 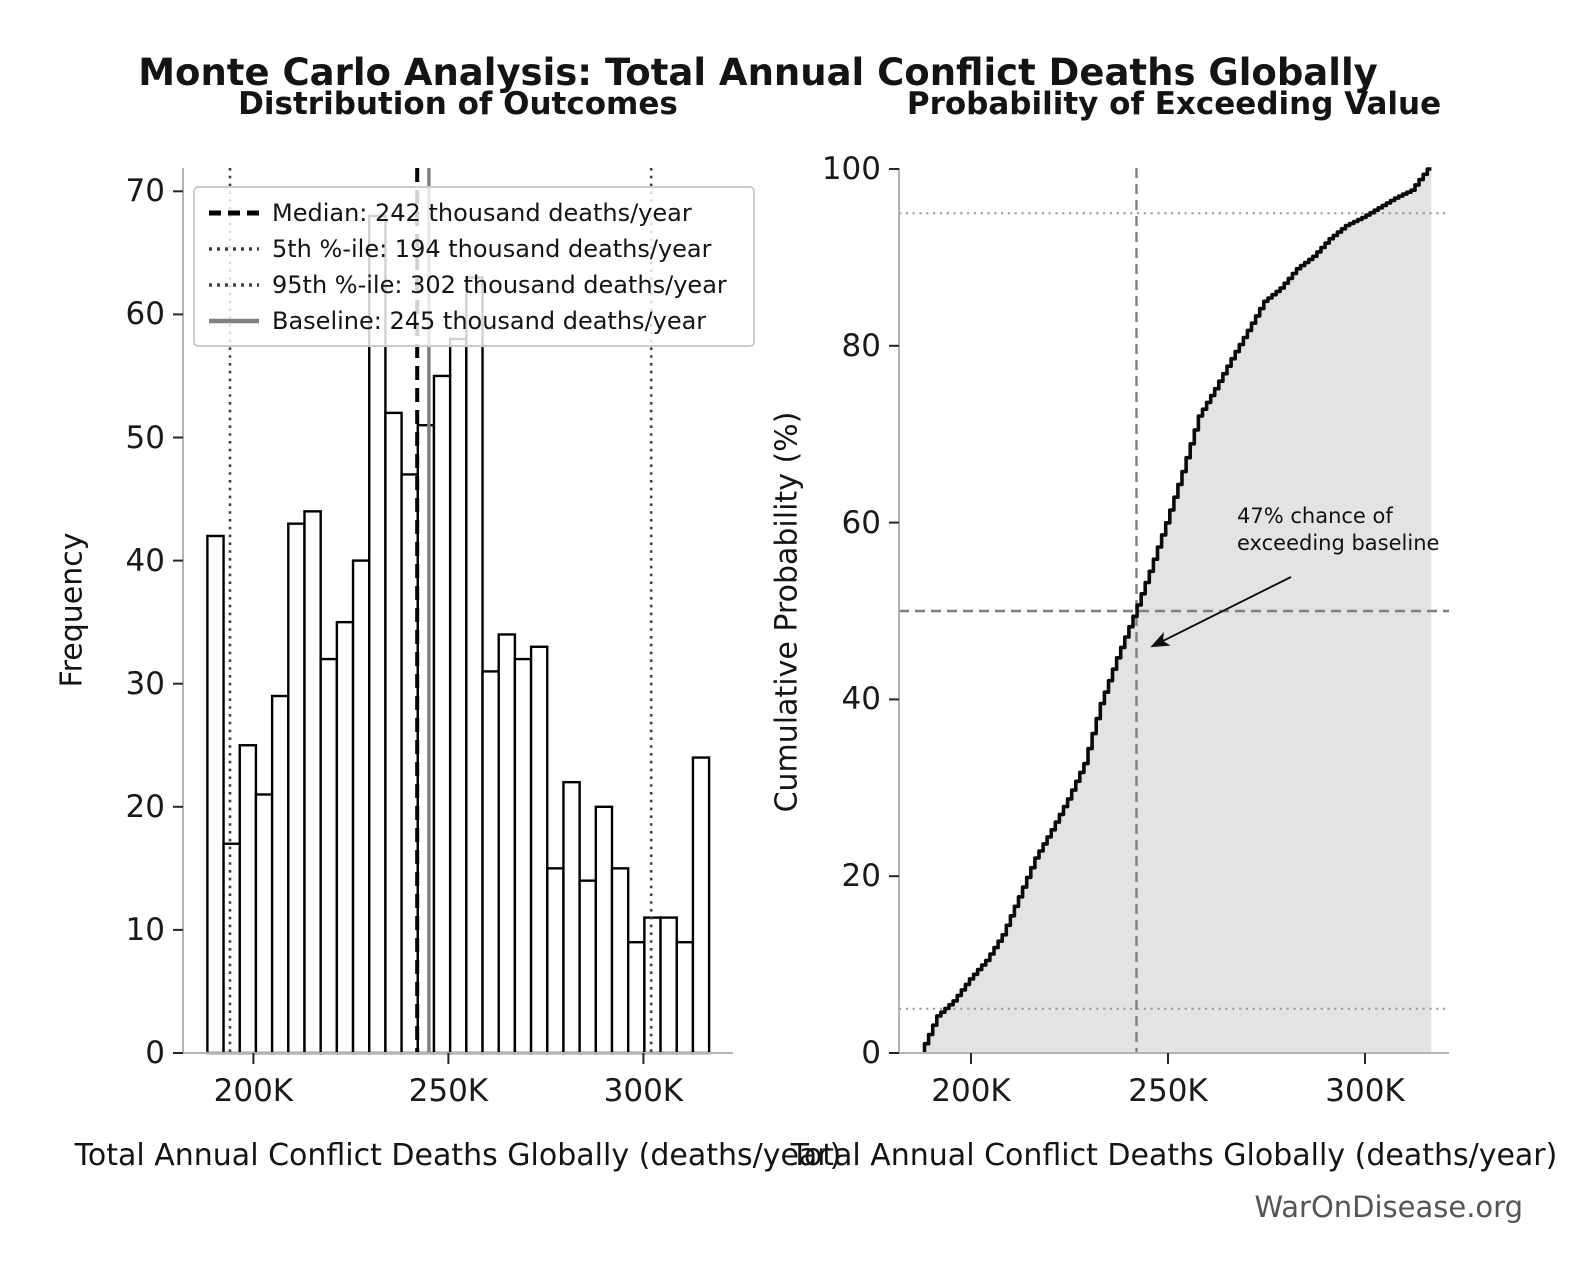 I want to click on histogram-ylabel: Frequency, so click(x=72, y=610).